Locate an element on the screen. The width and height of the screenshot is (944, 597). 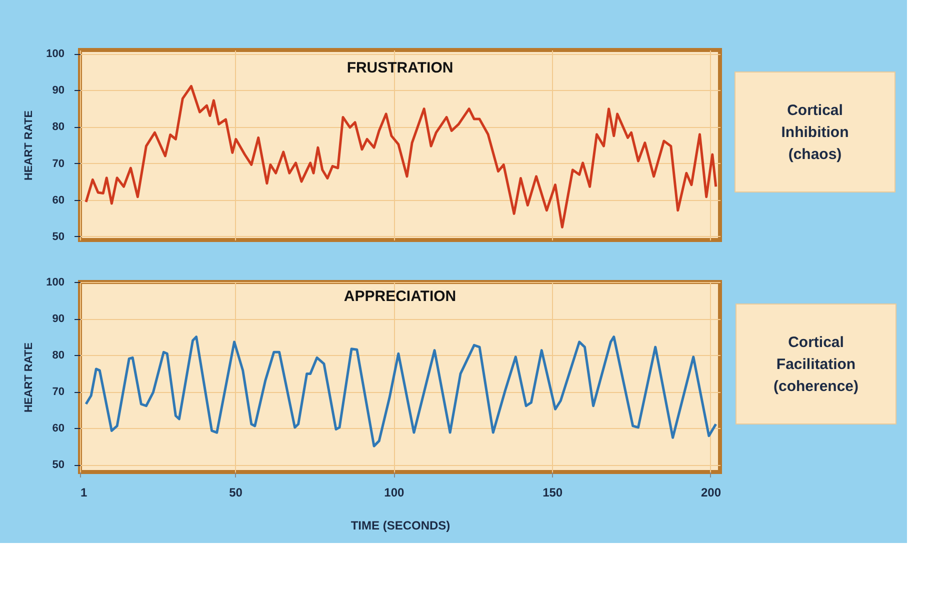
line-series is located at coordinates (401, 392).